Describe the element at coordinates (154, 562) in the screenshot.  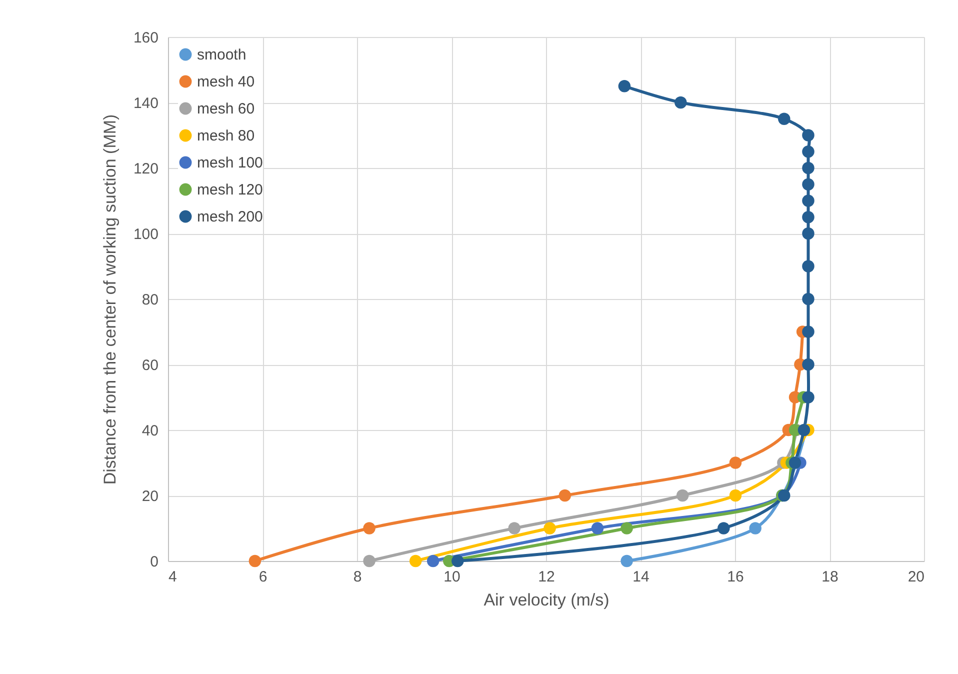
I see `y-tick-label: 0` at that location.